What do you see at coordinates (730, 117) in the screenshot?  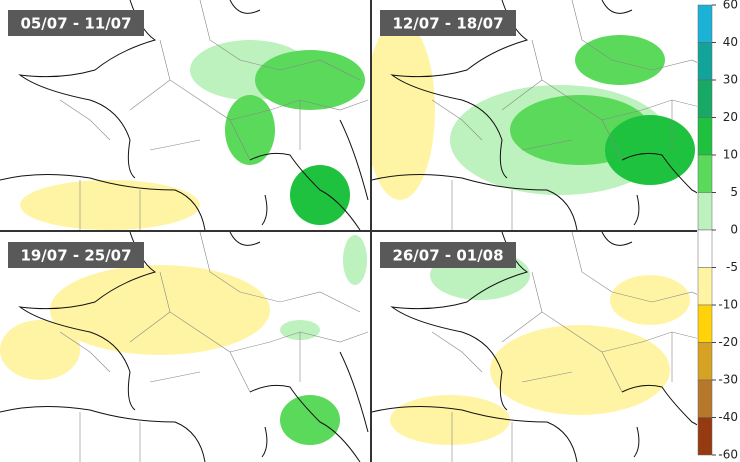 I see `legend-tick-label: 20` at bounding box center [730, 117].